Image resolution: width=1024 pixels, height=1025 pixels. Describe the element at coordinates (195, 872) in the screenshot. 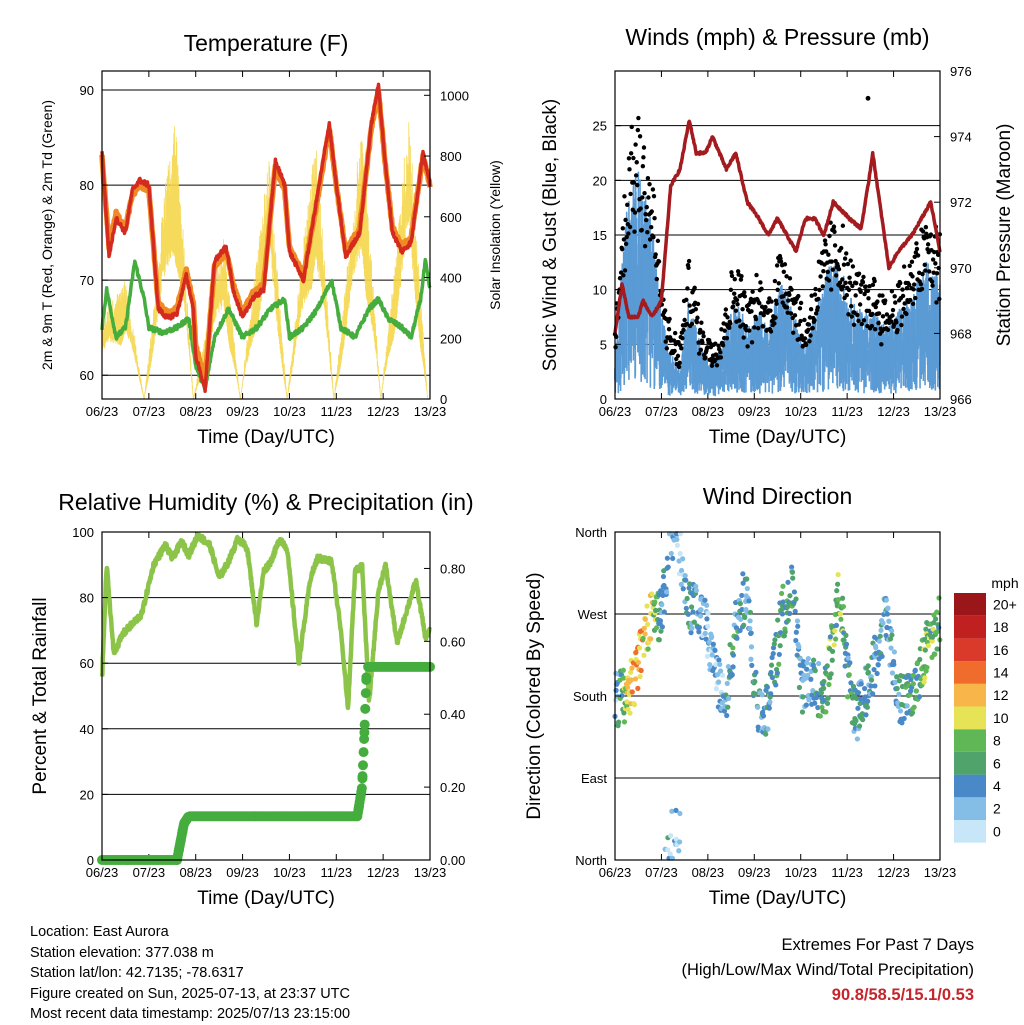

I see `rh-x-tick-label: 08/23` at that location.